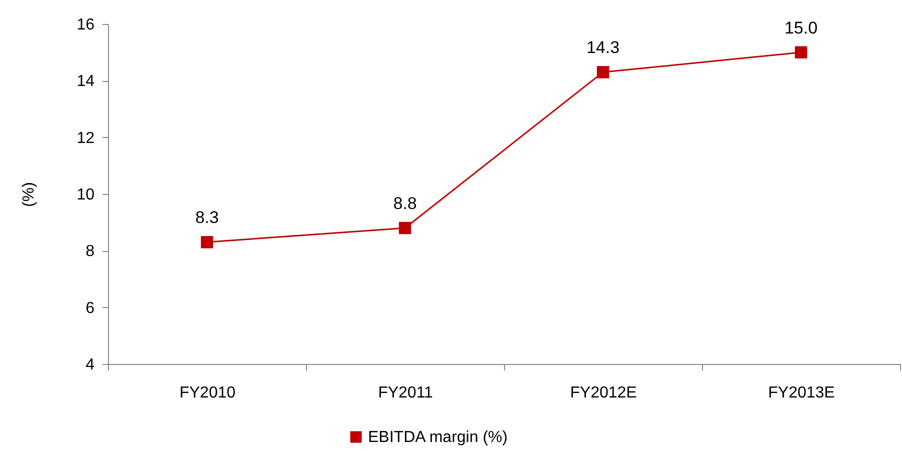  Describe the element at coordinates (90, 308) in the screenshot. I see `y-tick-label: 6` at that location.